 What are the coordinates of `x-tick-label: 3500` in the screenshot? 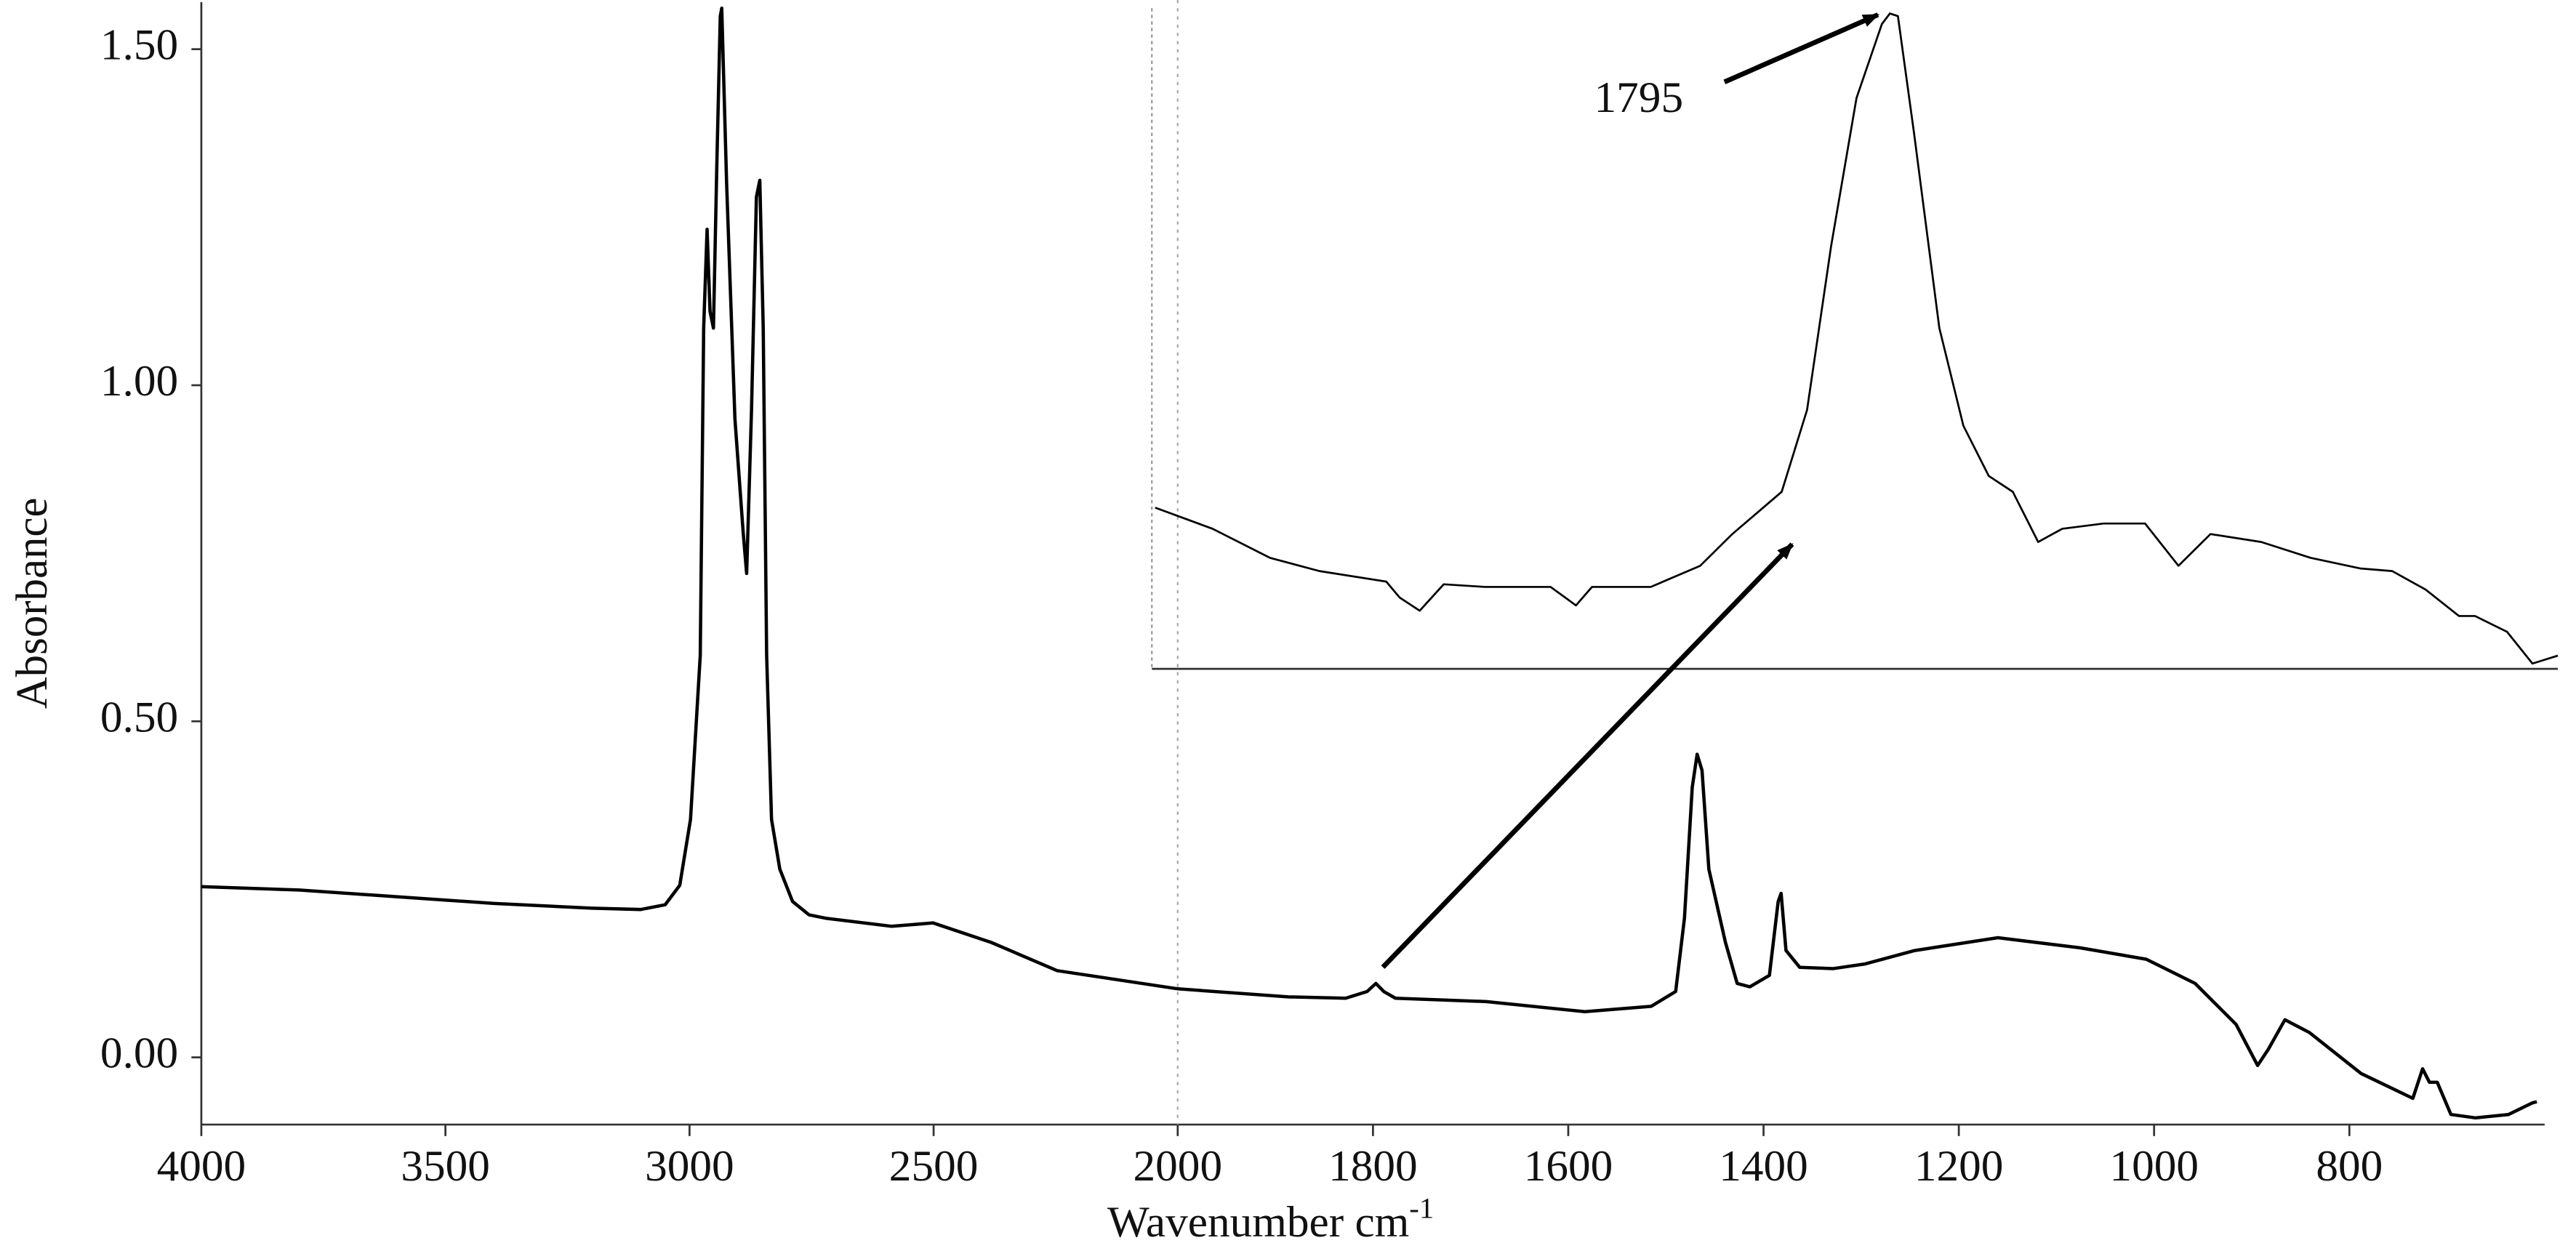 It's located at (446, 1166).